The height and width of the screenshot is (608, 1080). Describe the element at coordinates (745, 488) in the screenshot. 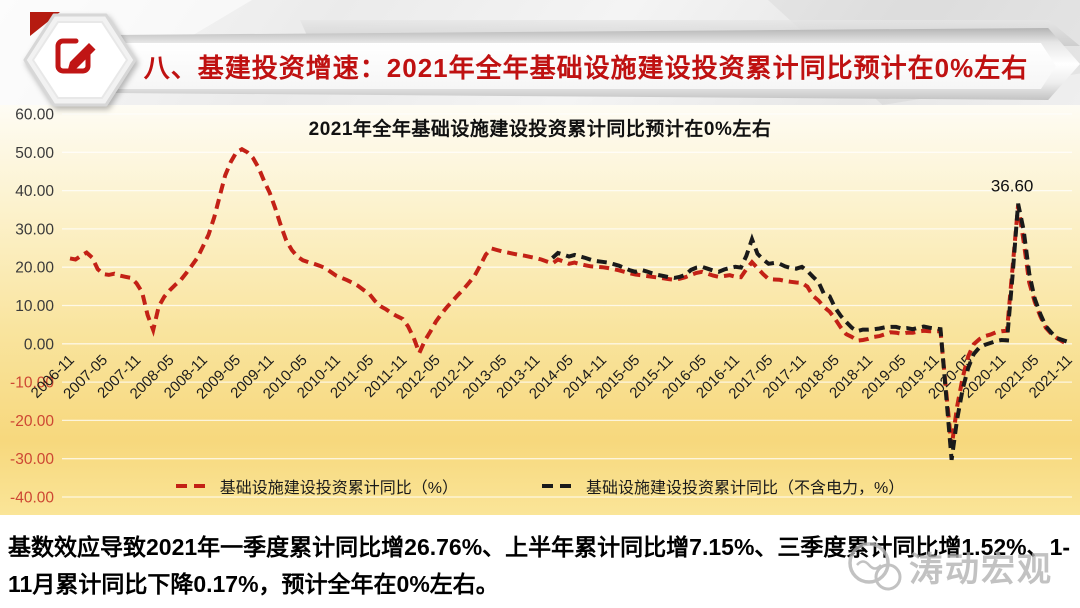

I see `legend-label: 基础设施建设投资累计同比（不含电力，%）` at that location.